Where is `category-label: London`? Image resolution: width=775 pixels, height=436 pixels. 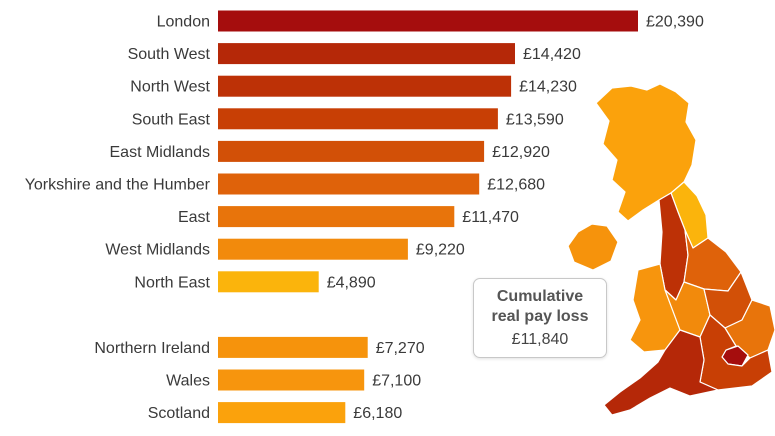
category-label: London is located at coordinates (183, 22).